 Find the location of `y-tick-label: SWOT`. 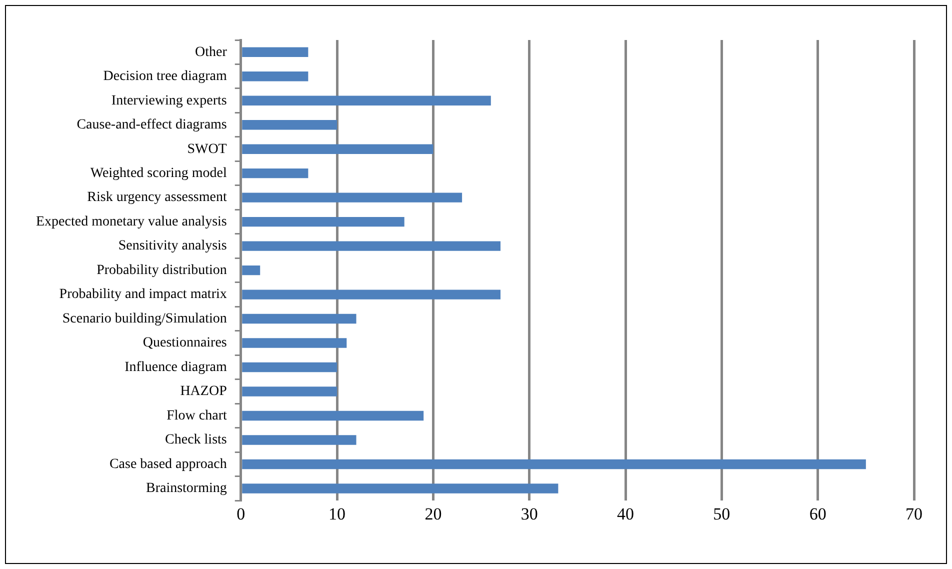

y-tick-label: SWOT is located at coordinates (207, 149).